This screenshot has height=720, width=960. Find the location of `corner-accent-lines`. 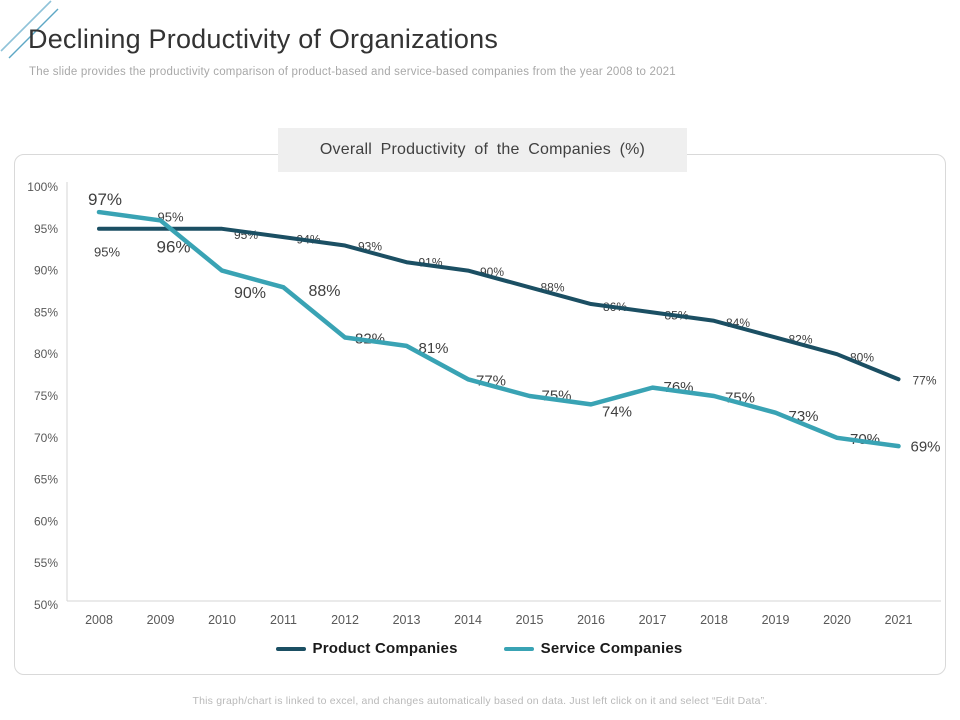

corner-accent-lines is located at coordinates (29, 29).